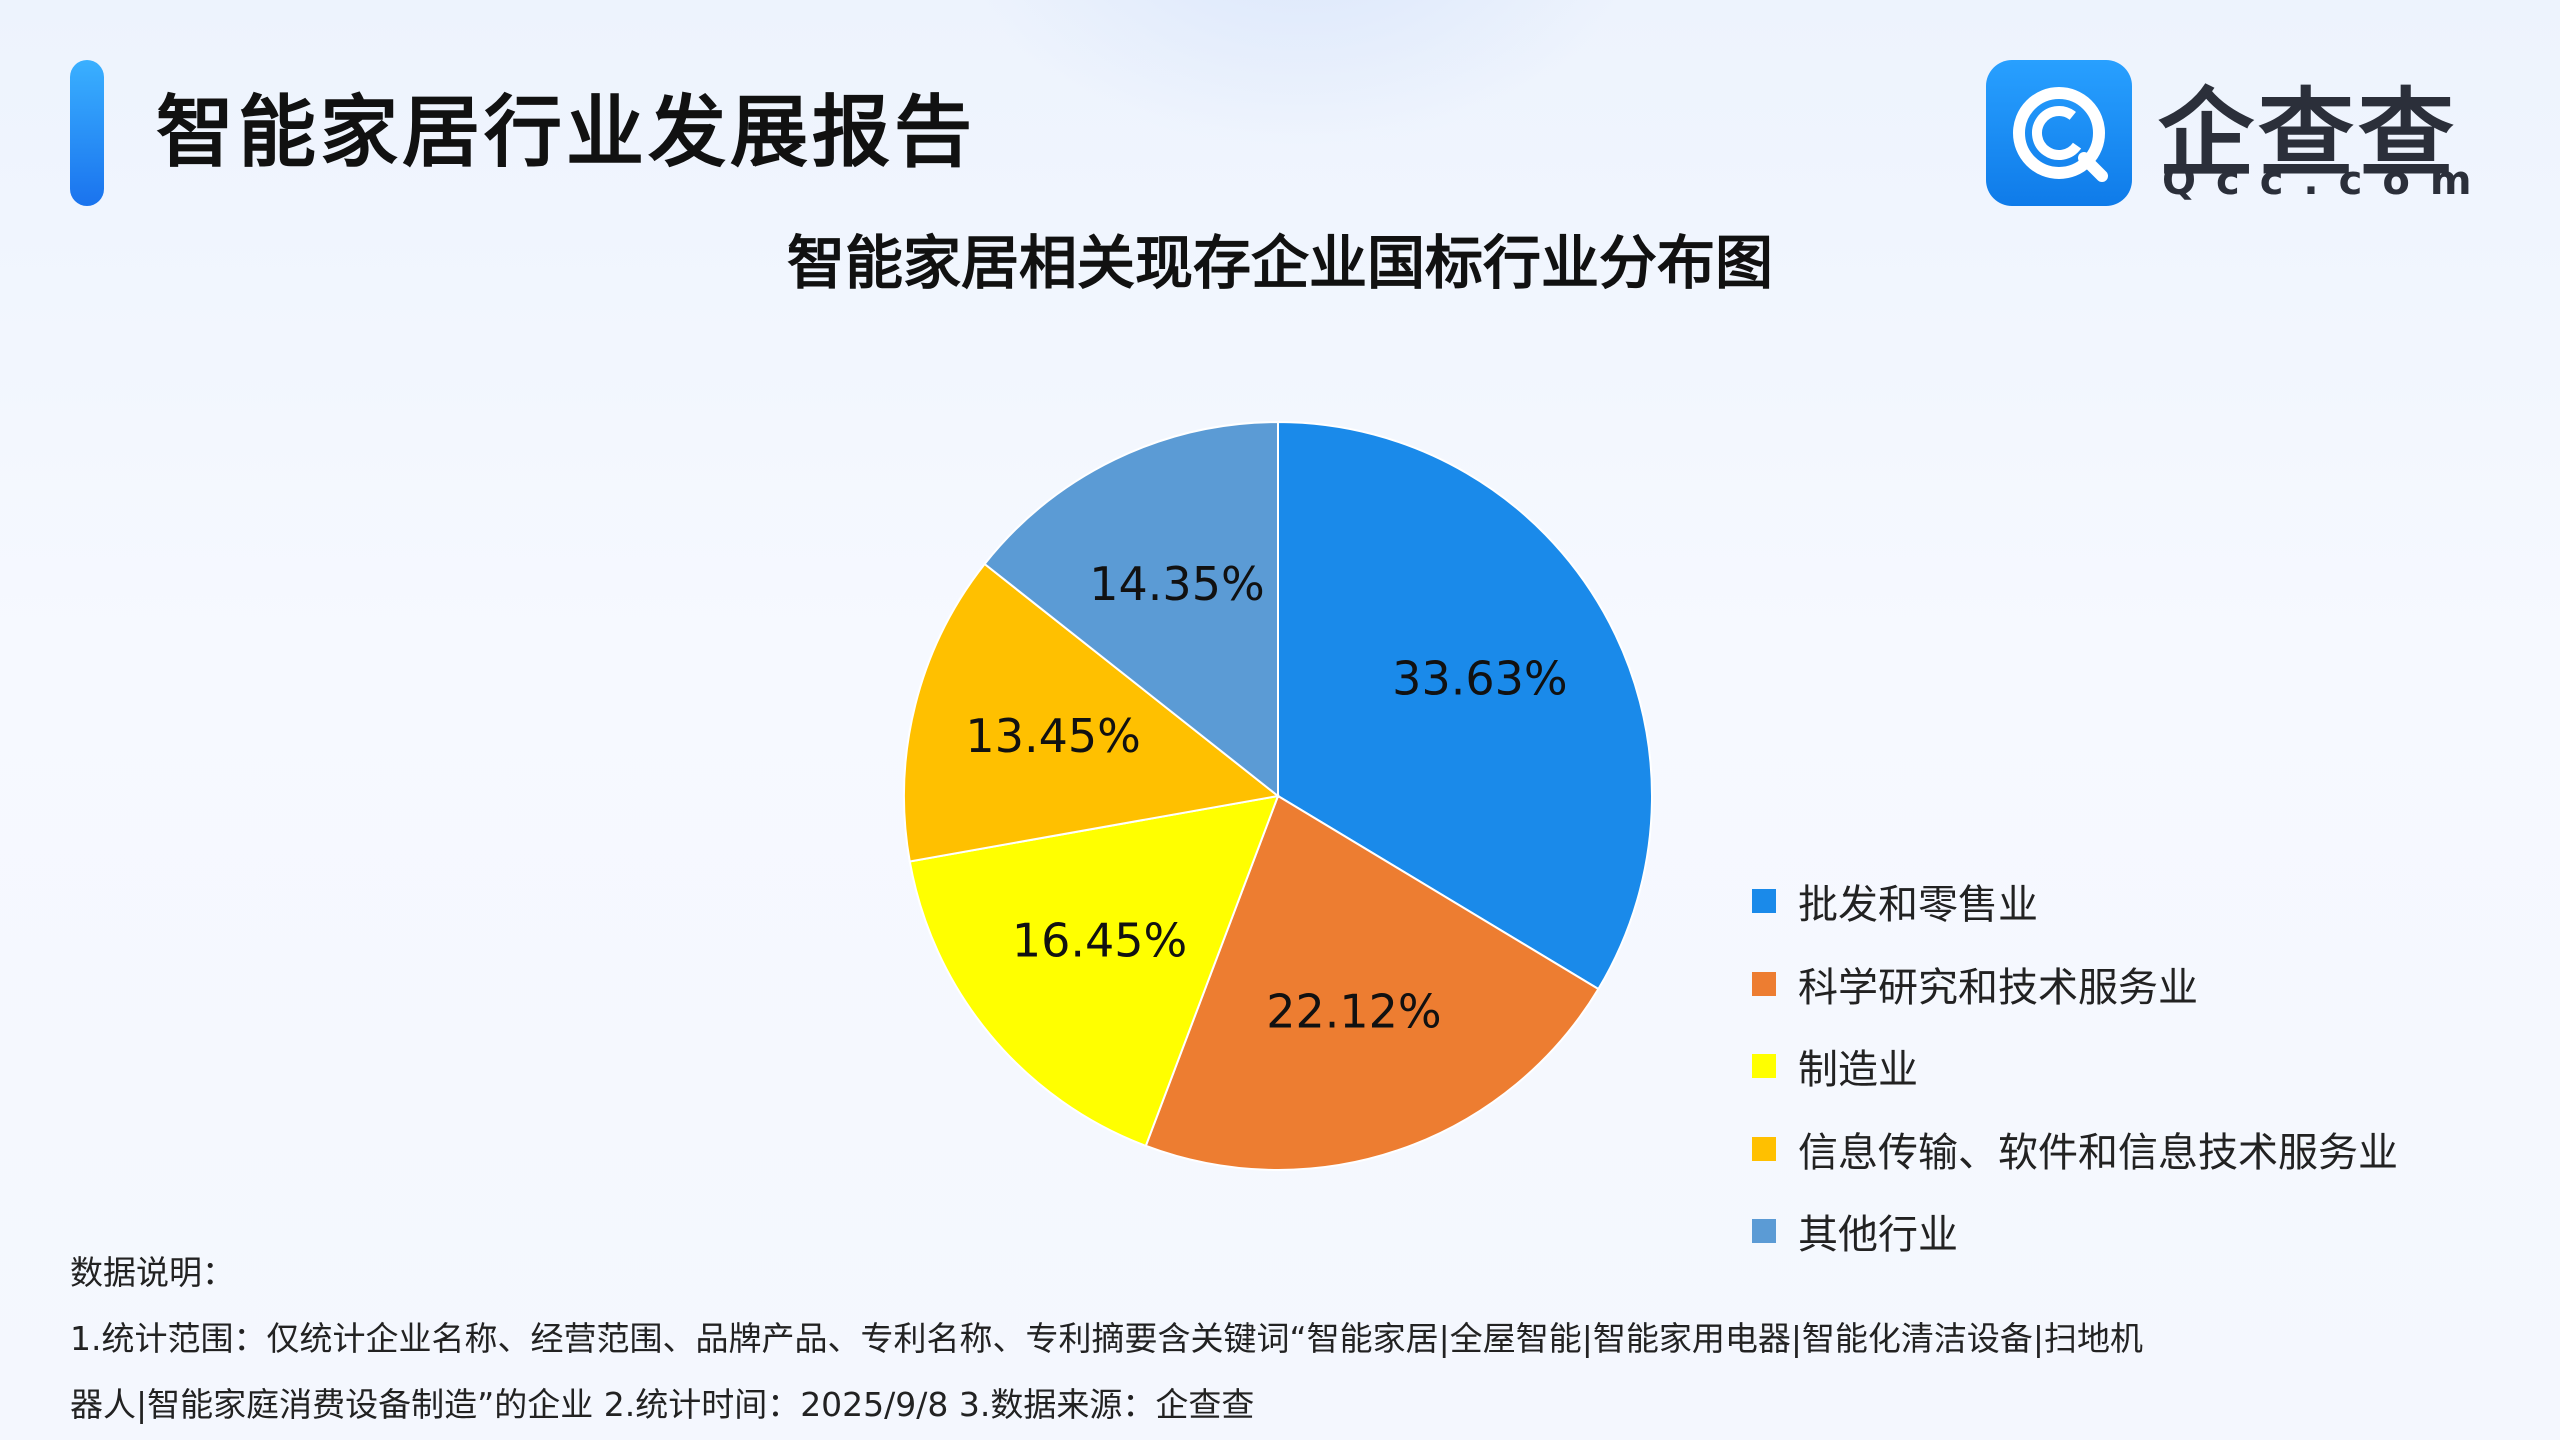  I want to click on notes-heading: 数据说明：, so click(152, 1272).